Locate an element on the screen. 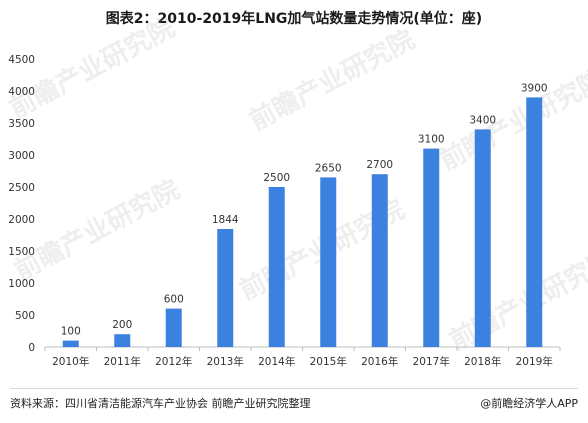 This screenshot has height=423, width=588. data-label-8: 3400 is located at coordinates (482, 120).